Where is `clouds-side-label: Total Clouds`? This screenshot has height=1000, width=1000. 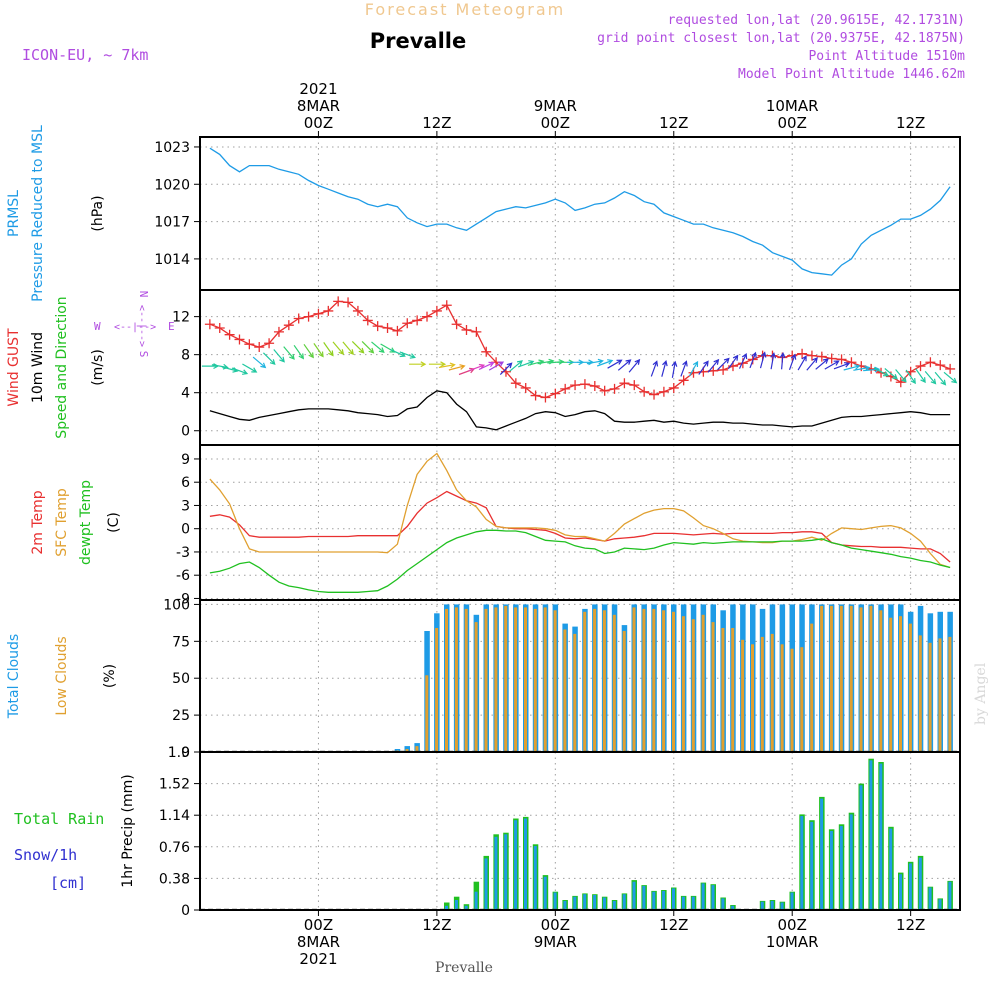
clouds-side-label: Total Clouds is located at coordinates (14, 676).